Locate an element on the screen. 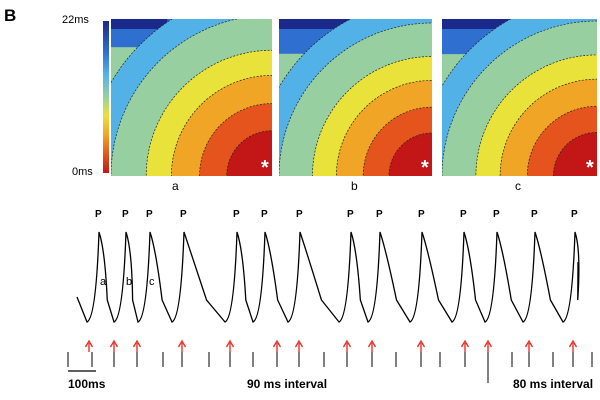  wave-label-b: b is located at coordinates (129, 282).